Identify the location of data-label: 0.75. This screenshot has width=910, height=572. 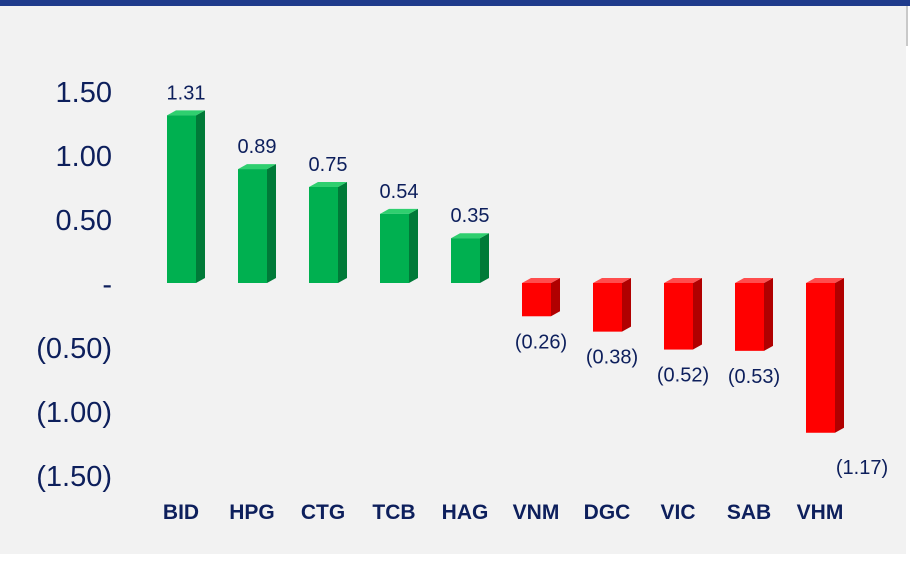
(328, 165).